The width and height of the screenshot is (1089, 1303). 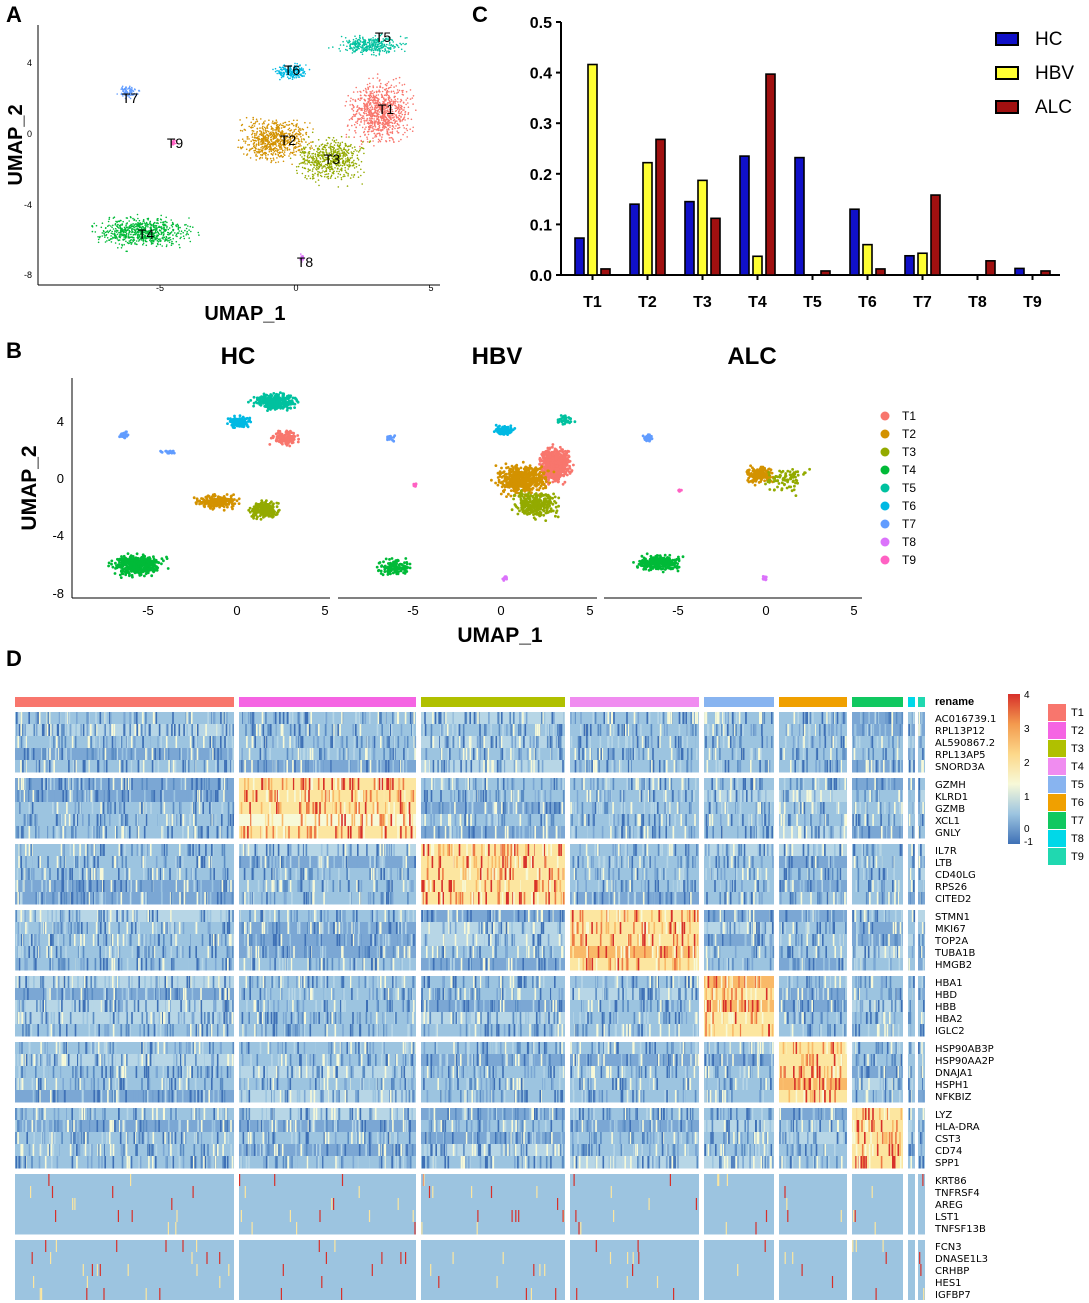 What do you see at coordinates (1019, 271) in the screenshot?
I see `c-bar` at bounding box center [1019, 271].